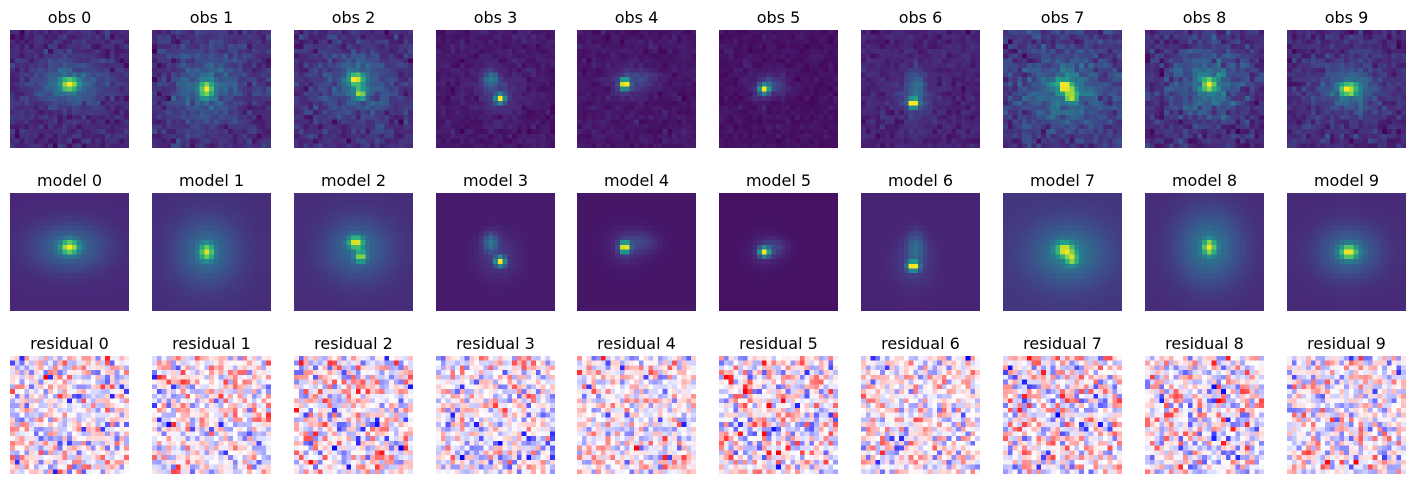 The width and height of the screenshot is (1414, 486). I want to click on residual-panel: residual 7, so click(1062, 404).